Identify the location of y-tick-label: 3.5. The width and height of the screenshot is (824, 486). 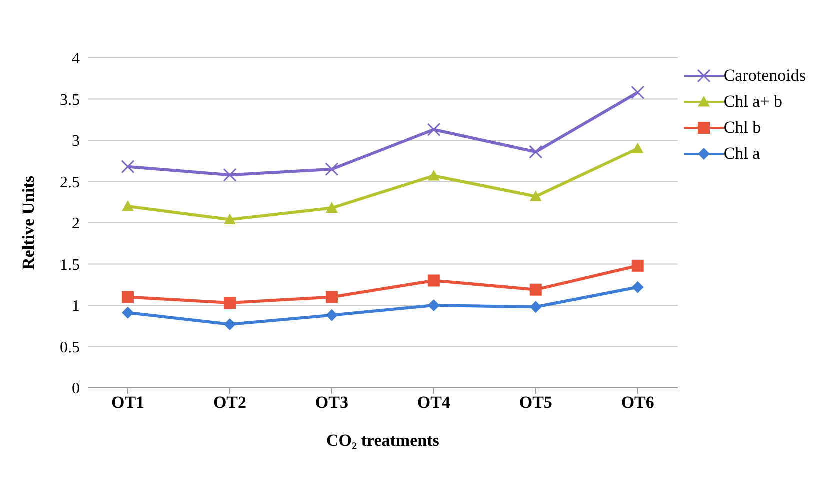
(70, 100).